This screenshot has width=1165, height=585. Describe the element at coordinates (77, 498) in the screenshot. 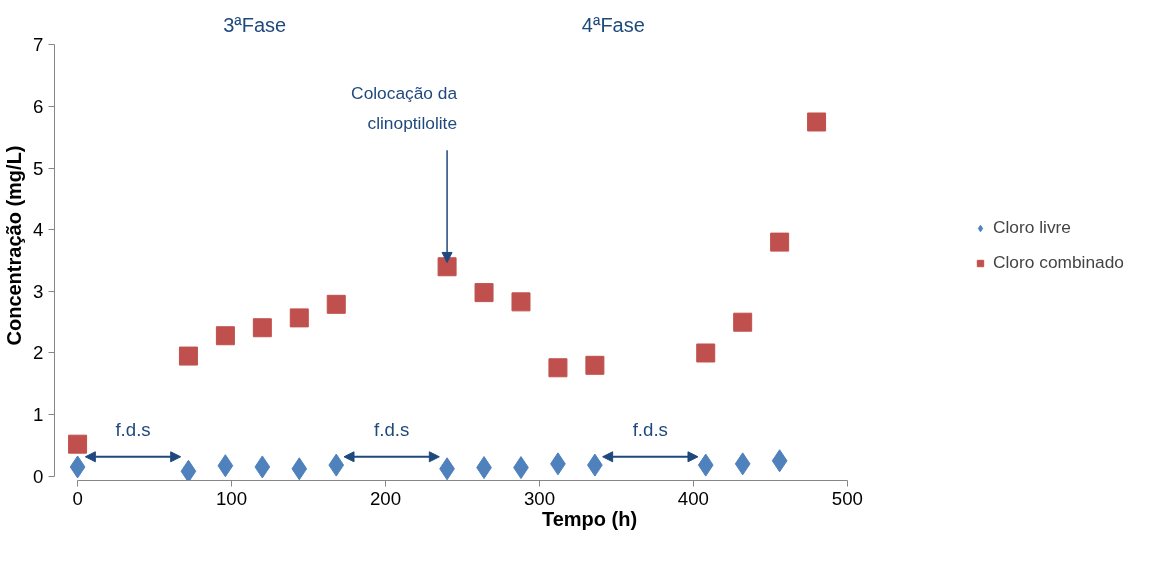

I see `x-tick-label: 0` at that location.